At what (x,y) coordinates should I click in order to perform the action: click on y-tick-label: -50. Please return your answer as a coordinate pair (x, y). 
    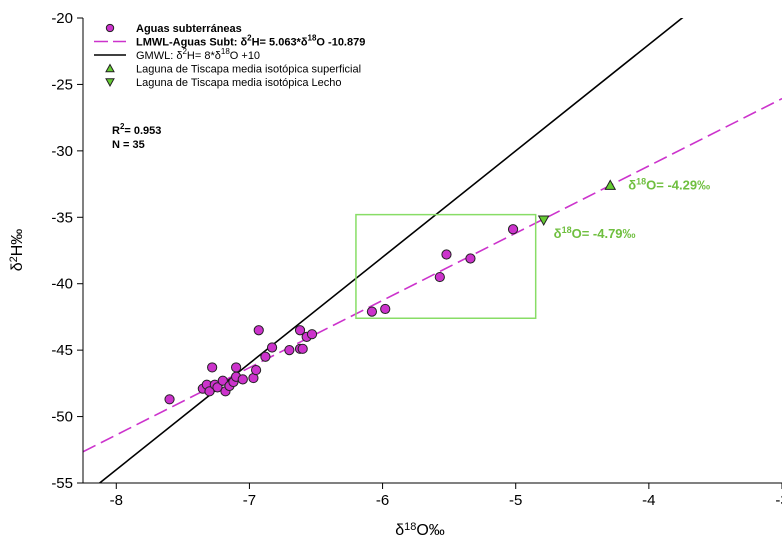
    Looking at the image, I should click on (62, 417).